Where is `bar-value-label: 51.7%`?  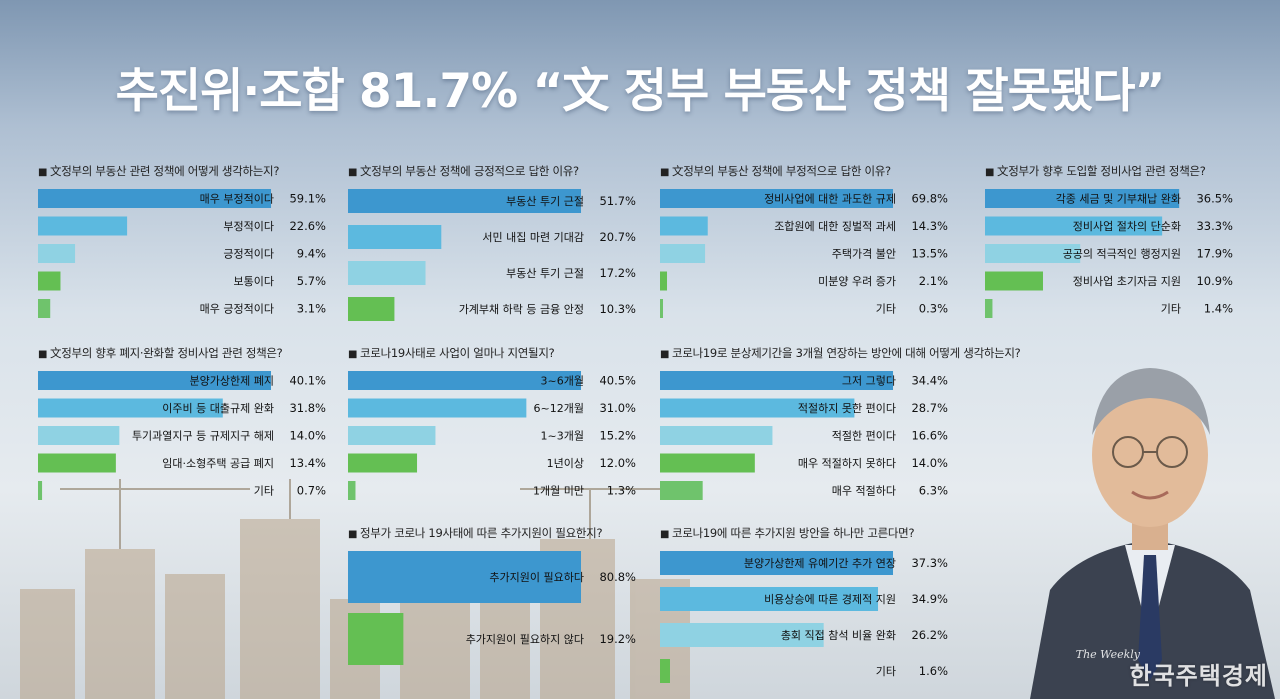 bar-value-label: 51.7% is located at coordinates (617, 201).